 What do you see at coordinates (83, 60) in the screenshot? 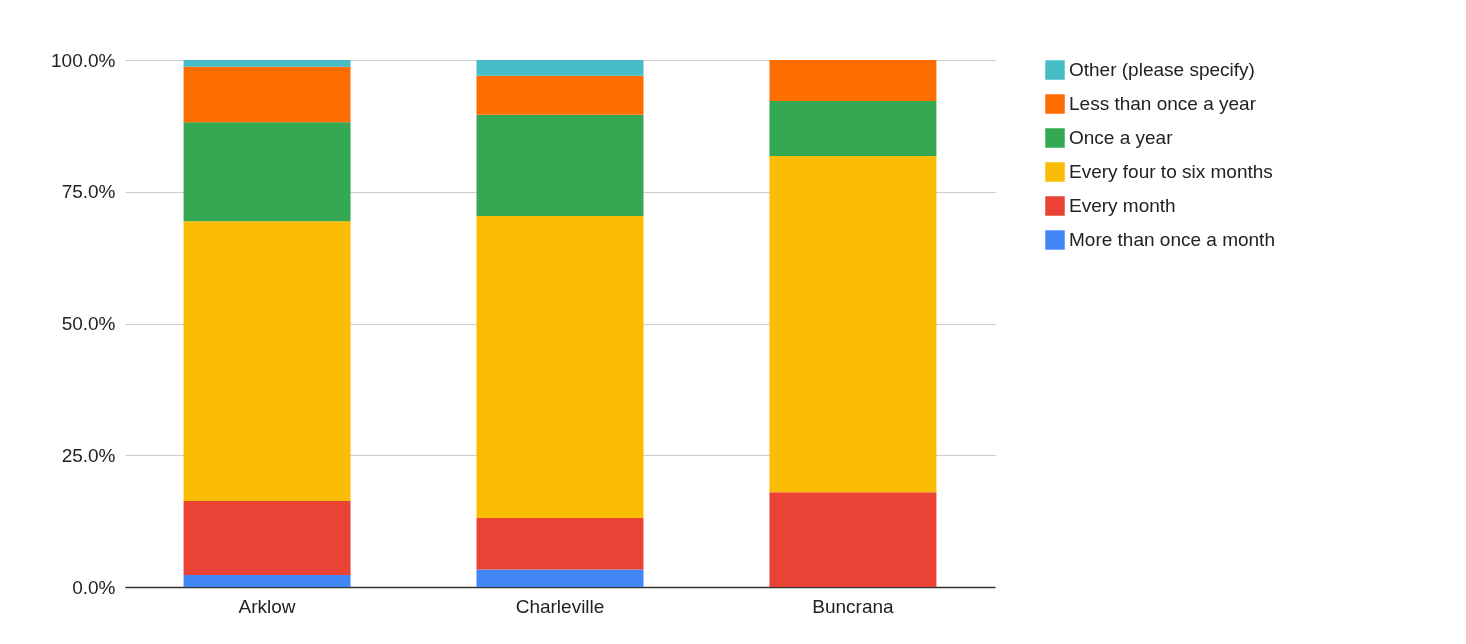
I see `y-tick-label: 100.0%` at bounding box center [83, 60].